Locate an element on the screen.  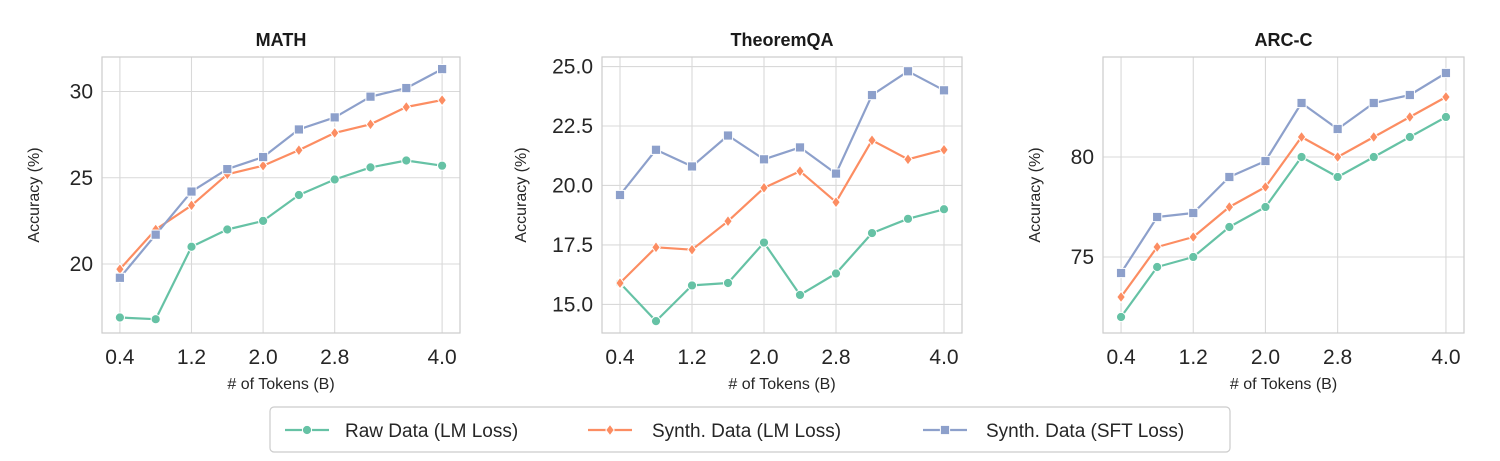
y-tick-label: 15.0 is located at coordinates (572, 304).